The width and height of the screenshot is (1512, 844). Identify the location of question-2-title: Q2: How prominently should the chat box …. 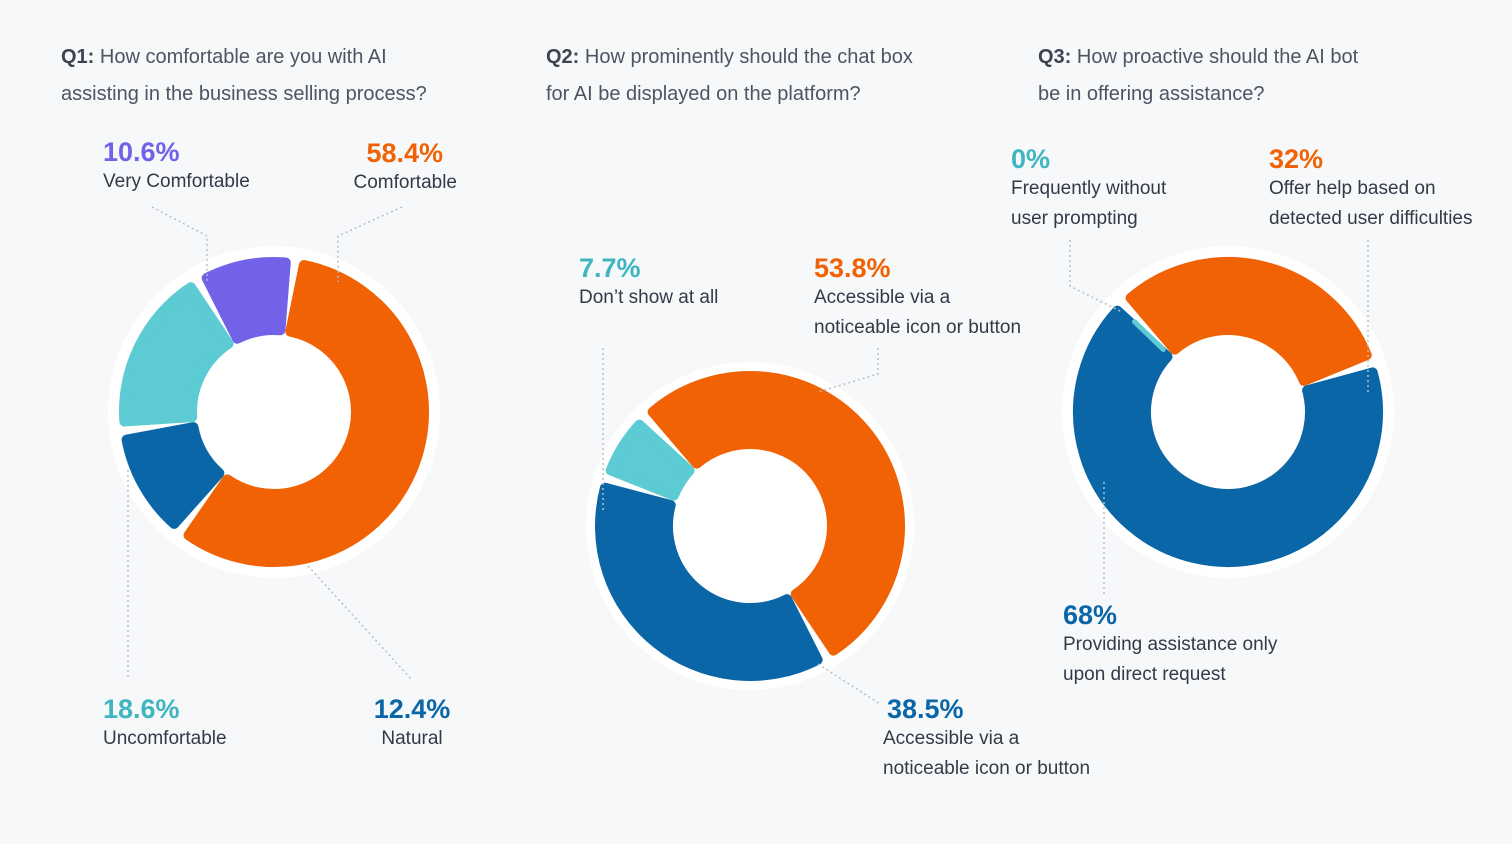
(729, 76).